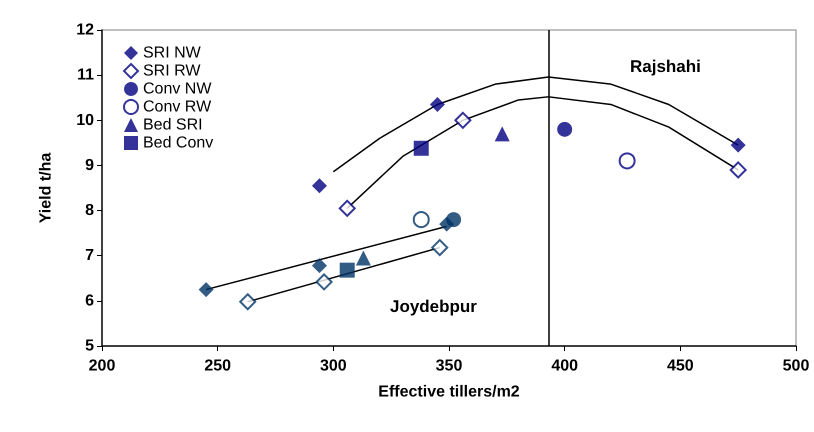 The height and width of the screenshot is (432, 814). What do you see at coordinates (89, 255) in the screenshot?
I see `y-tick-label: 7` at bounding box center [89, 255].